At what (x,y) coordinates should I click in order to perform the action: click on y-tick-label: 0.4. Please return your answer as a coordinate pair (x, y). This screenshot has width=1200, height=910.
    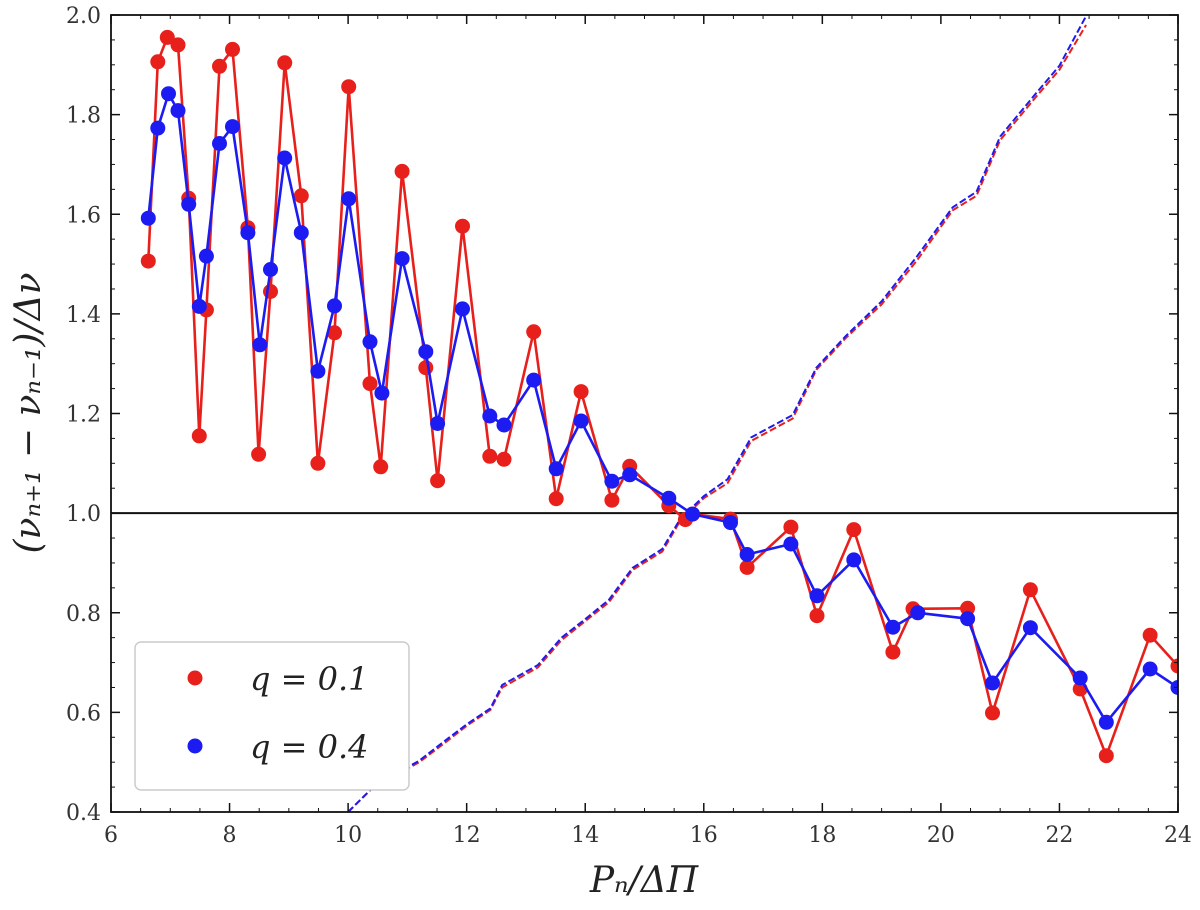
    Looking at the image, I should click on (83, 813).